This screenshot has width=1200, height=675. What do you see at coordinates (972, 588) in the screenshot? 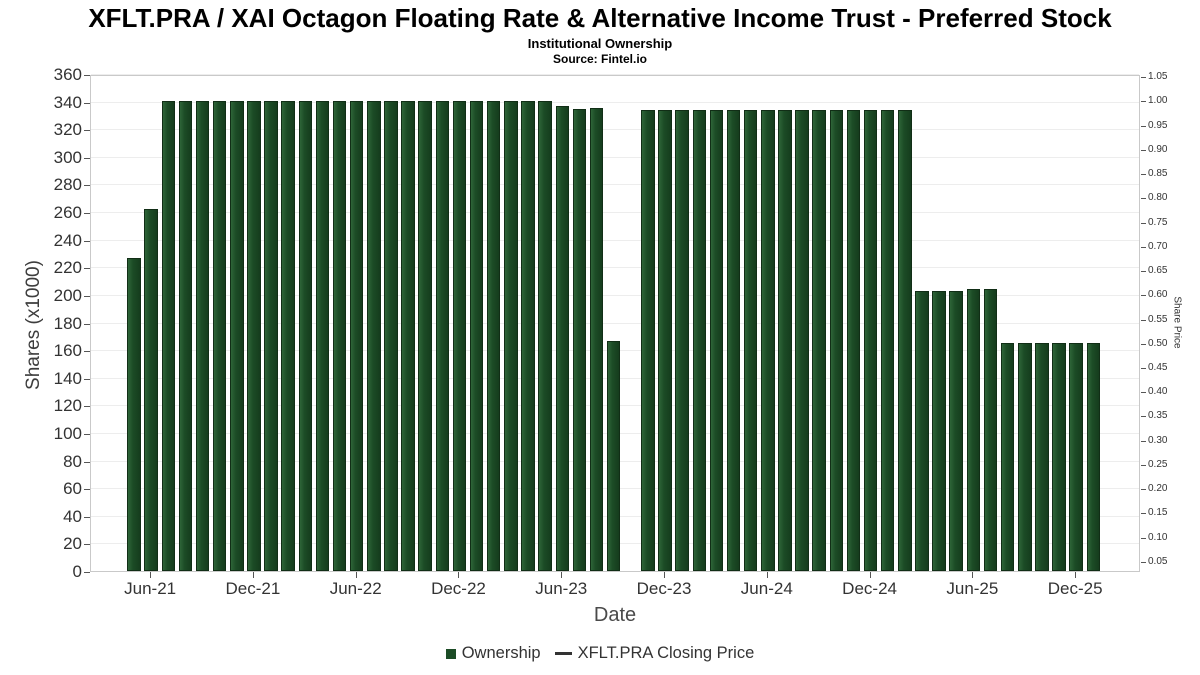
I see `x-axis-tick-label: Jun-25` at bounding box center [972, 588].